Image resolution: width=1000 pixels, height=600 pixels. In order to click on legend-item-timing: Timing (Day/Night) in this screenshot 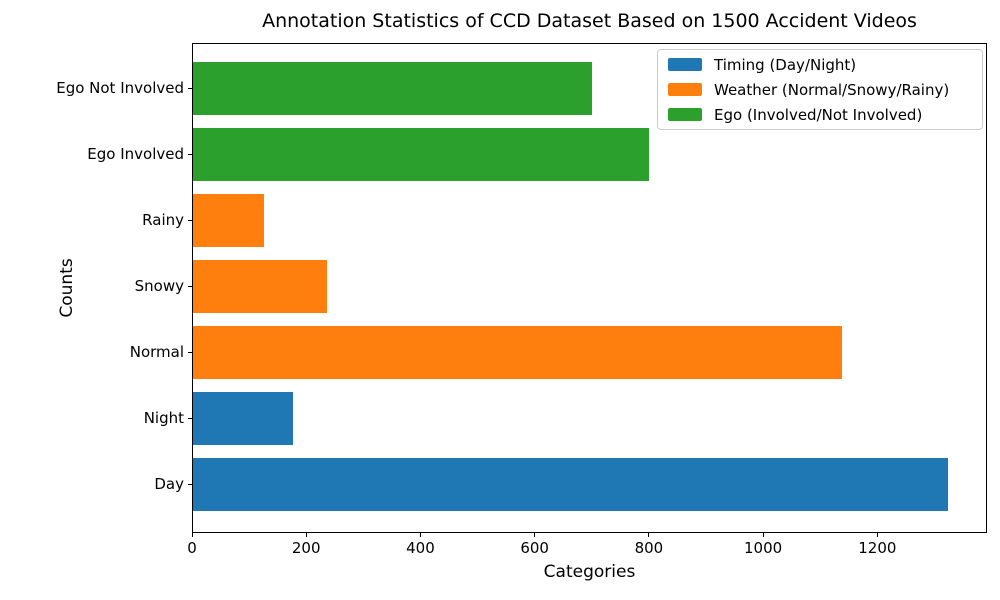, I will do `click(820, 64)`.